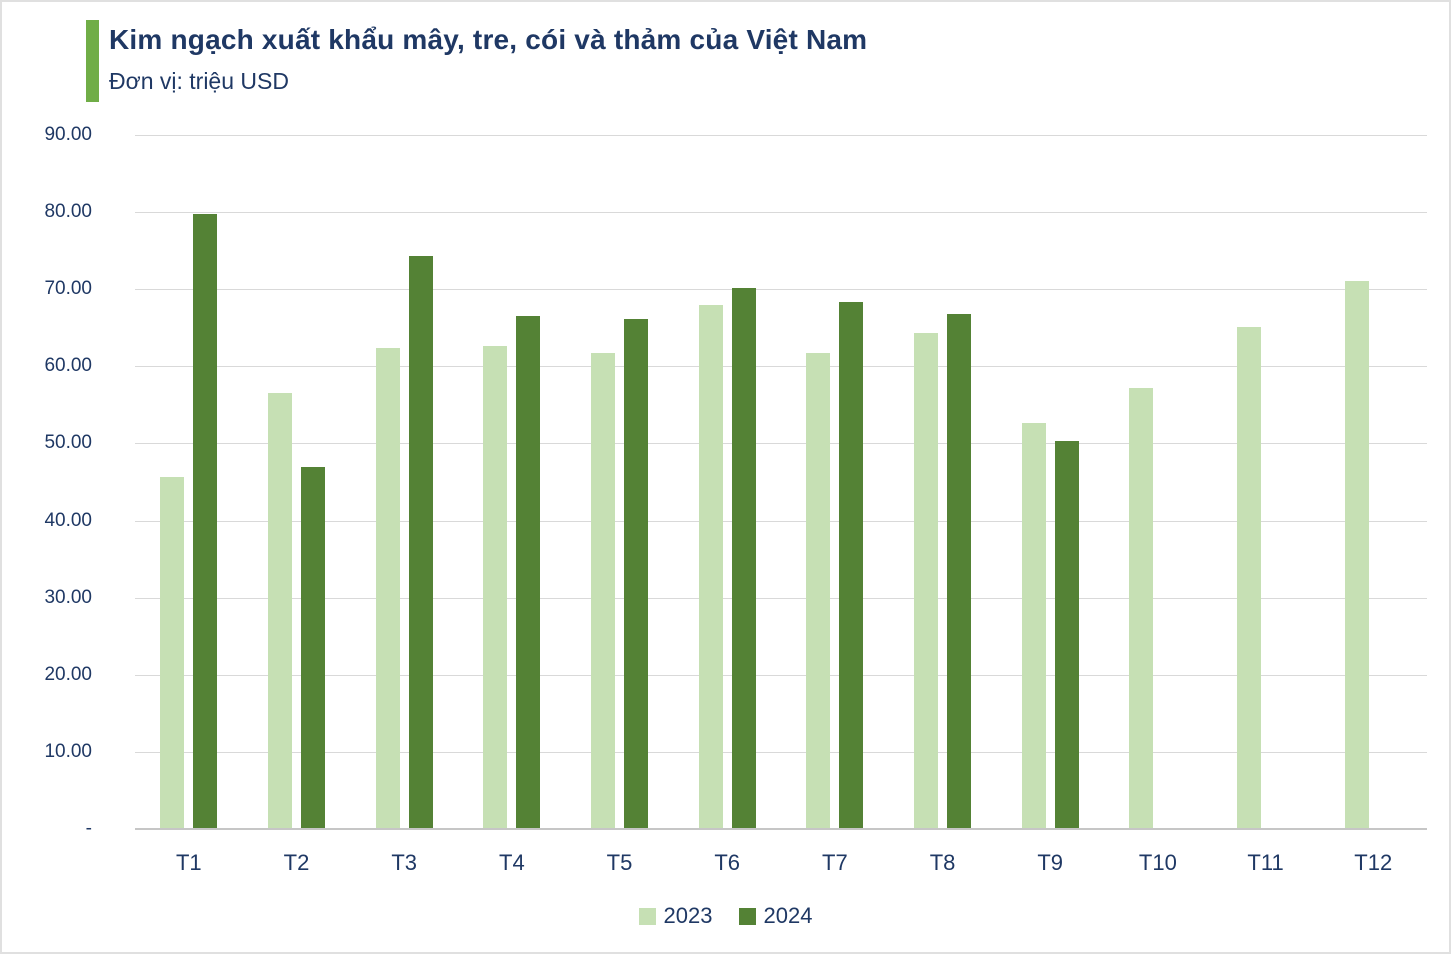  Describe the element at coordinates (781, 829) in the screenshot. I see `x-axis-line` at that location.